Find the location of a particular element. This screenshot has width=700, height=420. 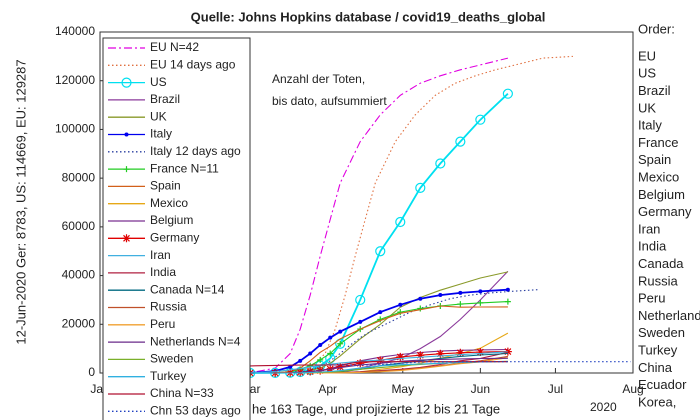

order-item: Germany is located at coordinates (665, 211).